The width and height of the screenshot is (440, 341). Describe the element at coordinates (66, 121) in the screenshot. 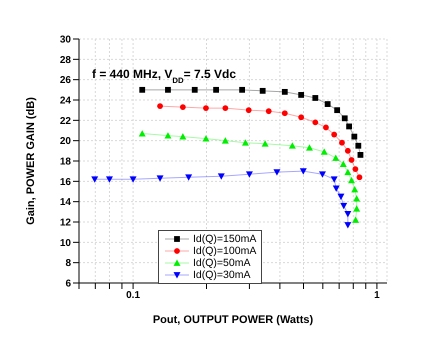

I see `y-tick-label: 22` at that location.